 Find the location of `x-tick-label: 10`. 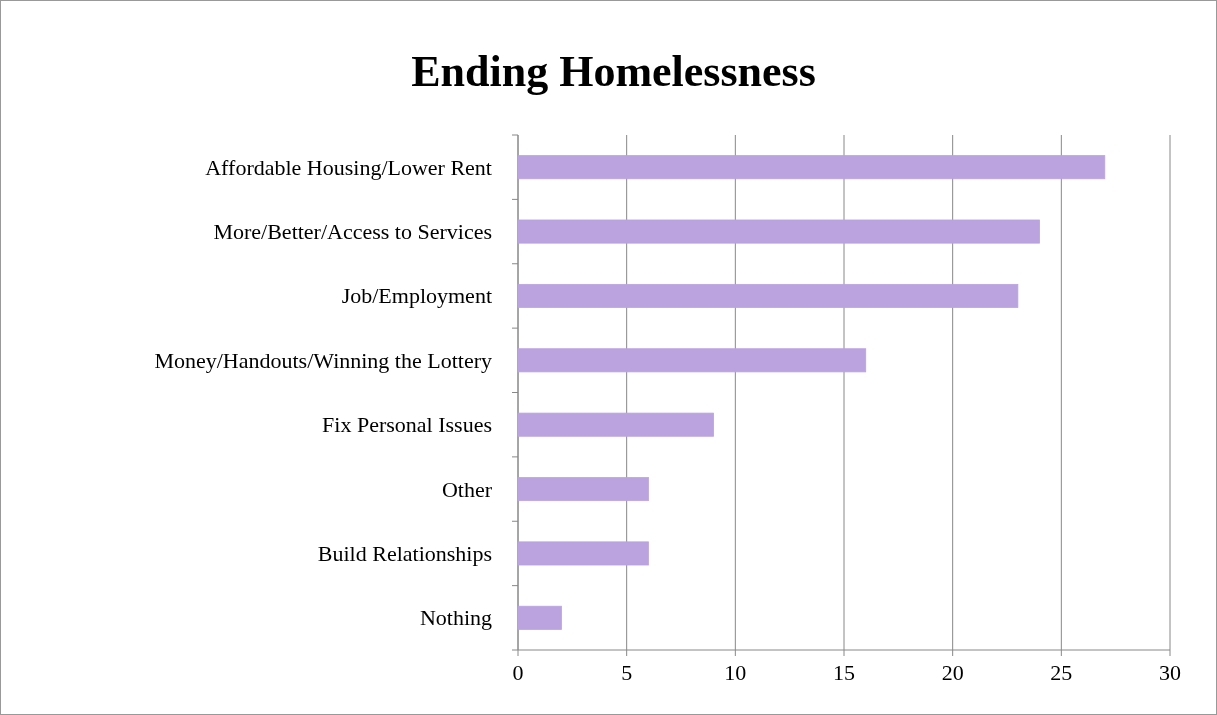

x-tick-label: 10 is located at coordinates (735, 672).